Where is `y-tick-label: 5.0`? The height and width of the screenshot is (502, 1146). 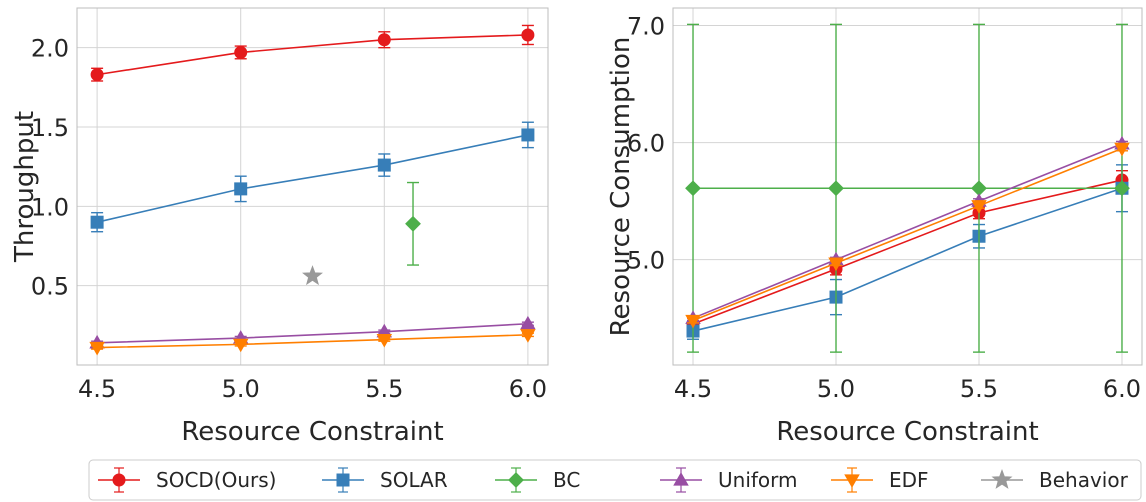
y-tick-label: 5.0 is located at coordinates (646, 261).